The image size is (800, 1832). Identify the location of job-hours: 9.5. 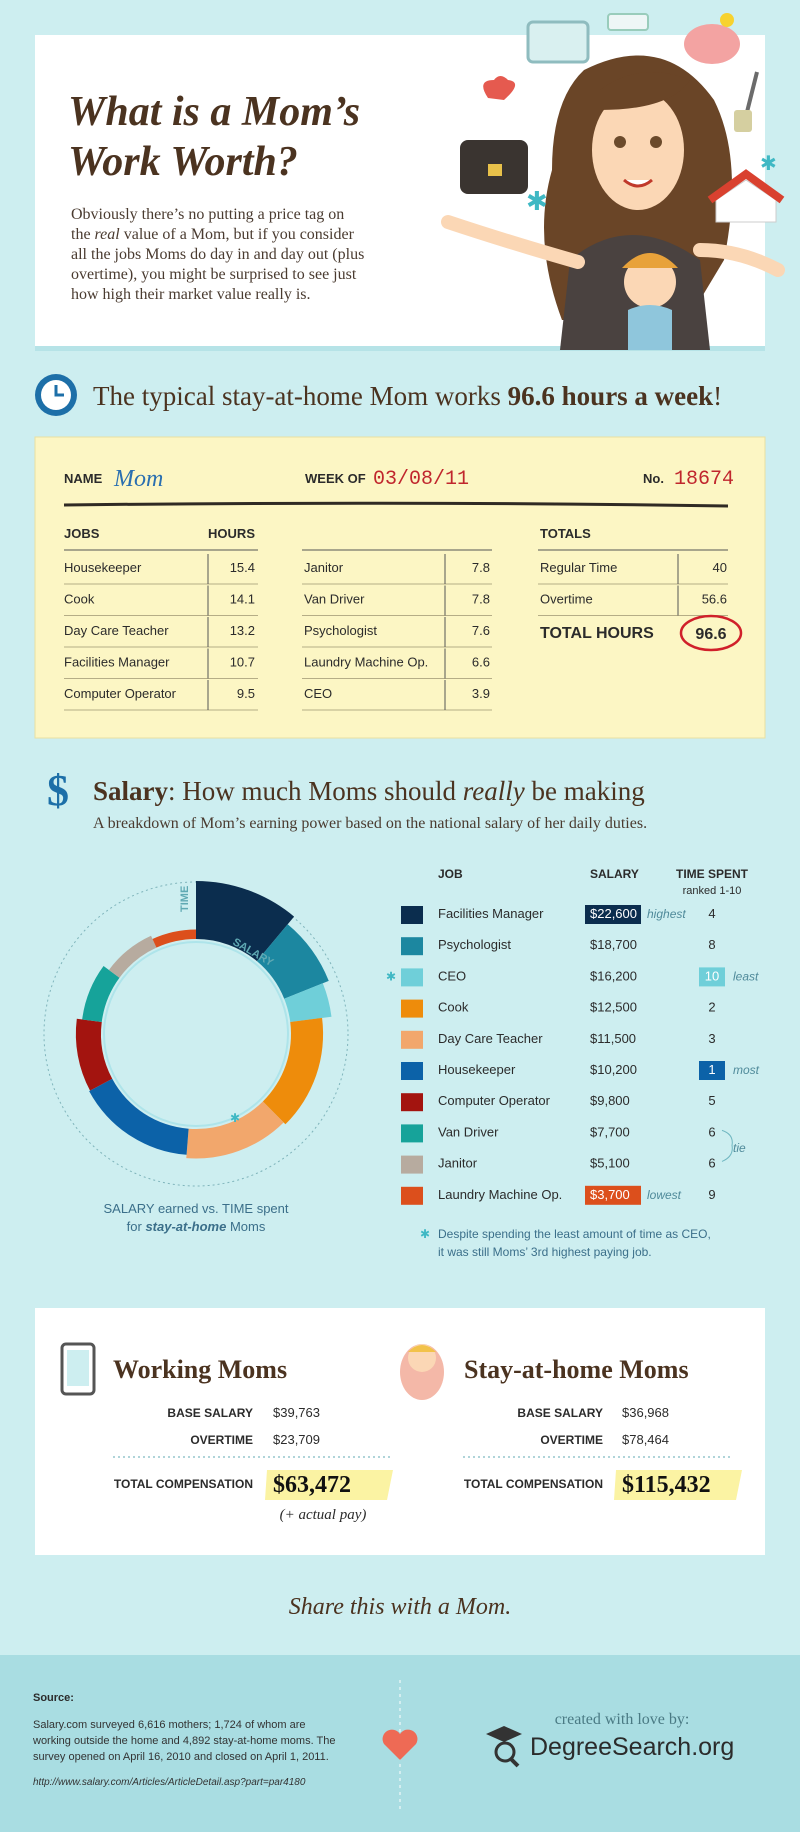
(246, 693).